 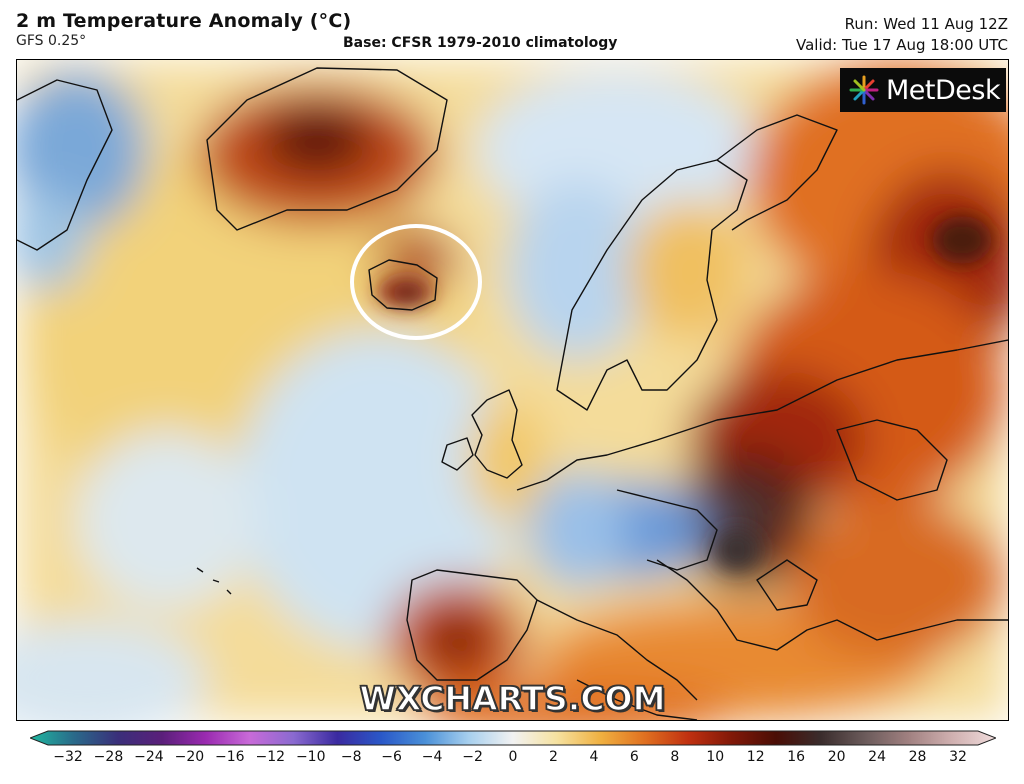 I want to click on legend-tick-label: −32, so click(x=68, y=757).